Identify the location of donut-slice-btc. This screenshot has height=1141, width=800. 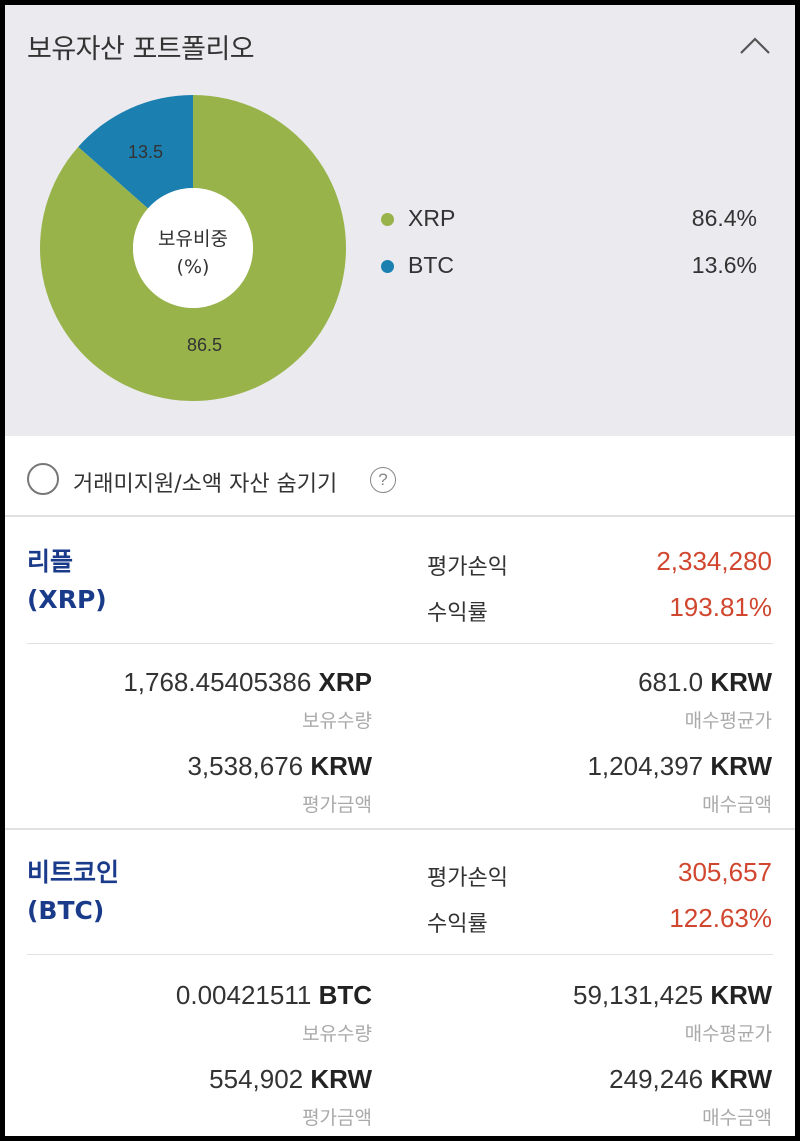
(135, 152).